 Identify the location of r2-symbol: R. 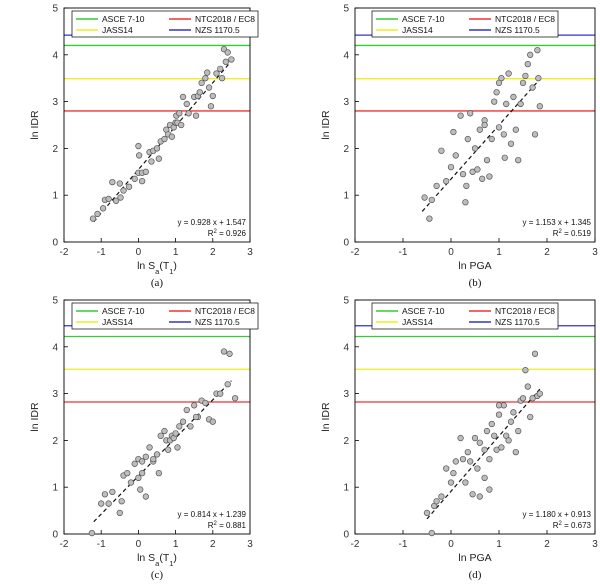
(556, 233).